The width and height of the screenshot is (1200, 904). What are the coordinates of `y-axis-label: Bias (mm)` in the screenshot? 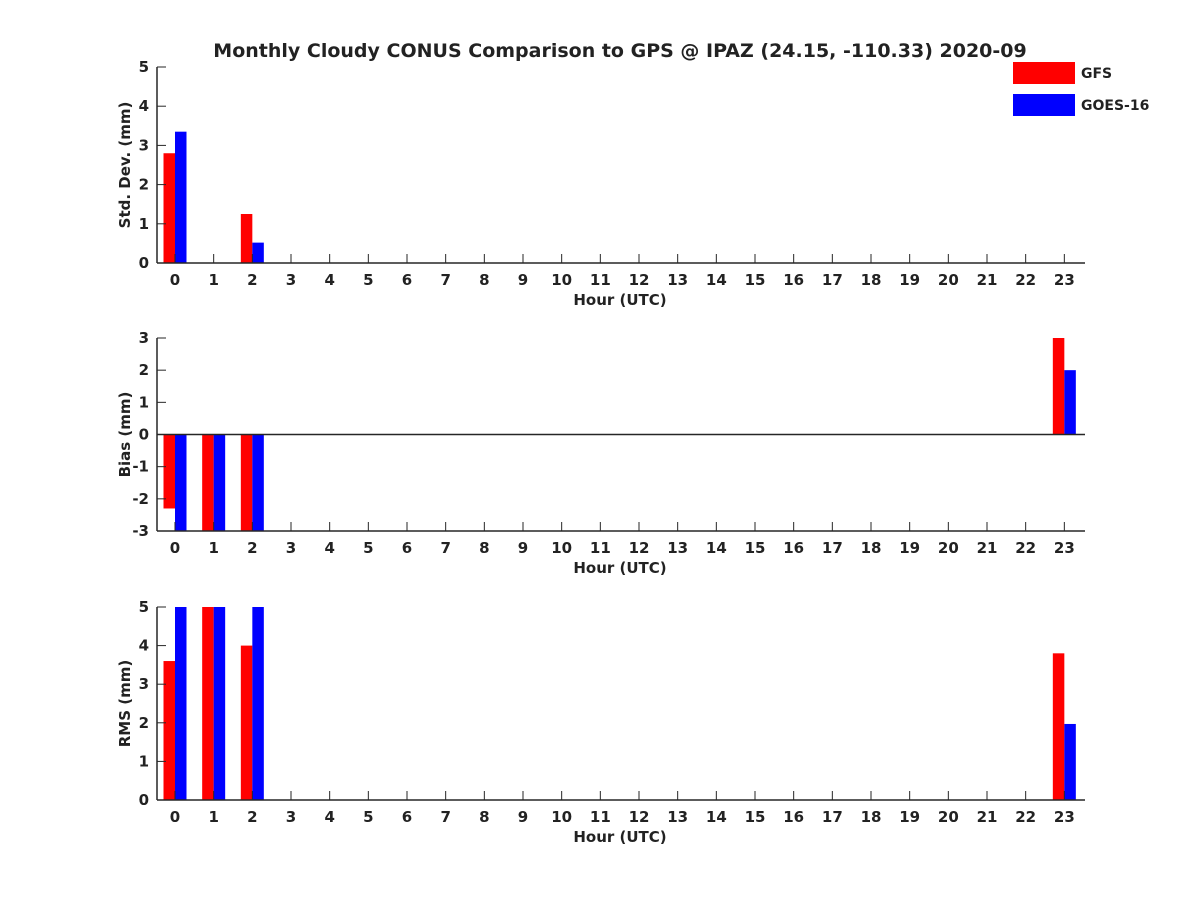 It's located at (125, 435).